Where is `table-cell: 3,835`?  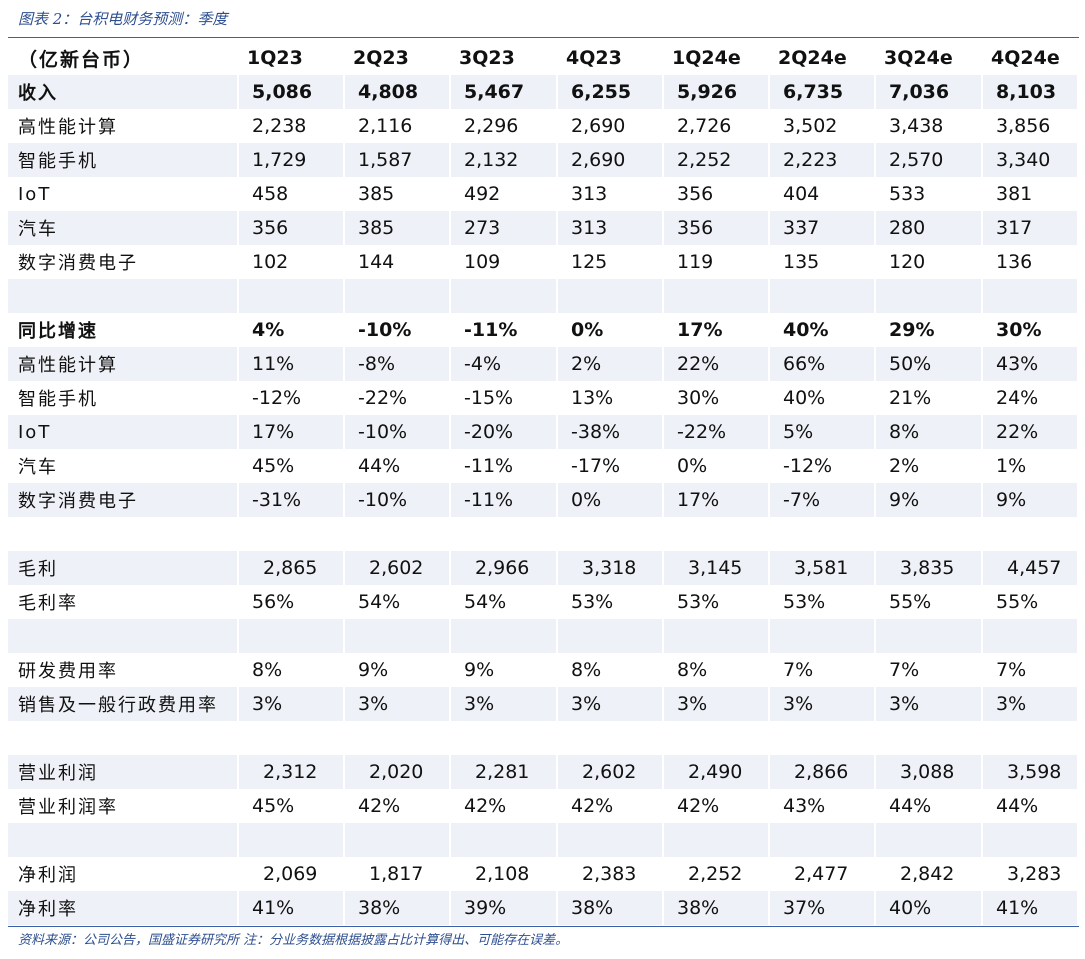
table-cell: 3,835 is located at coordinates (928, 568).